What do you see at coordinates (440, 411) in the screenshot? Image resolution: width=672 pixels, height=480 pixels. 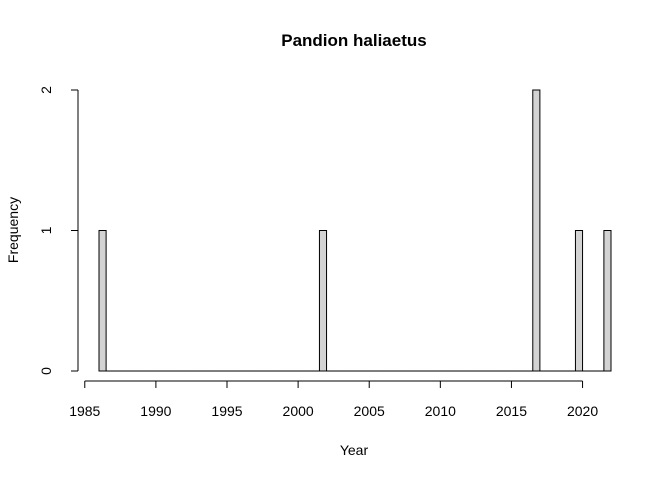 I see `x-tick-label: 2010` at bounding box center [440, 411].